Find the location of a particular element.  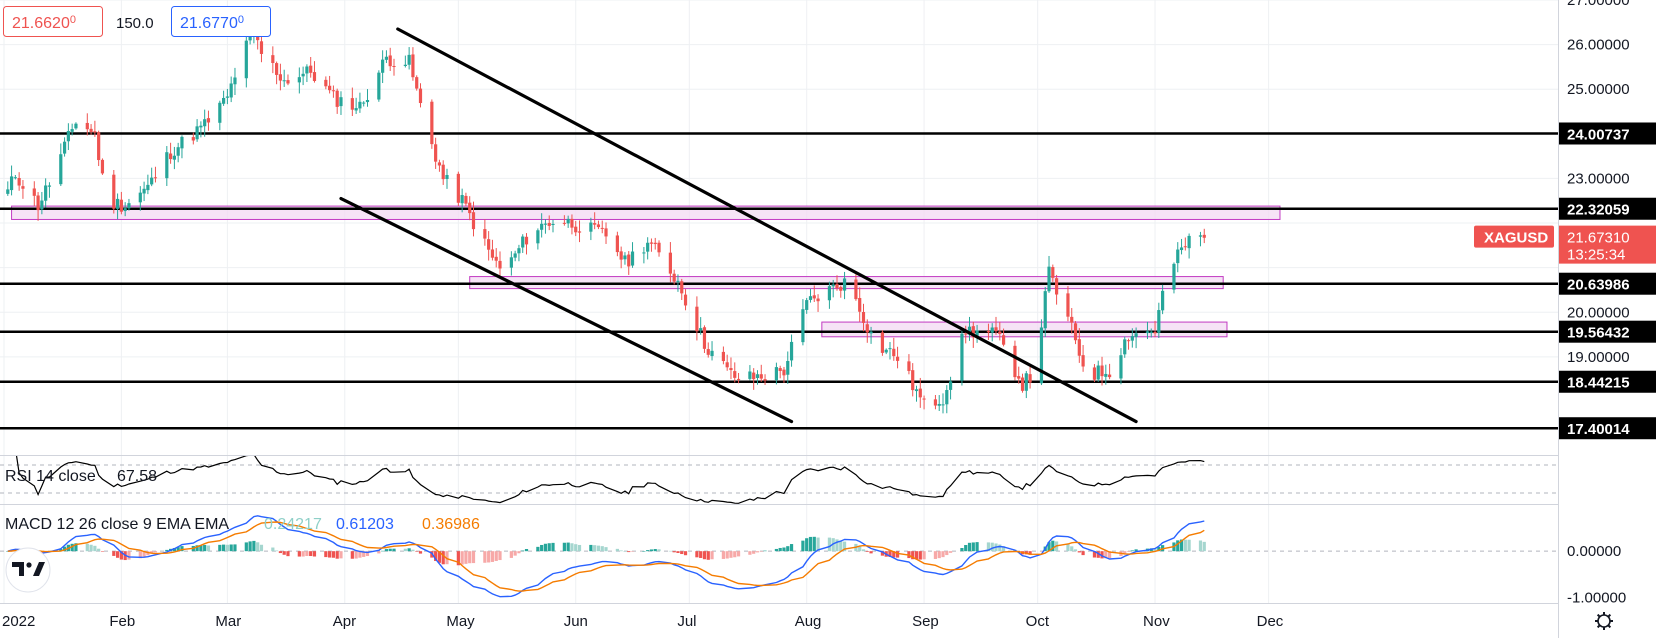

time-tick-label: Apr is located at coordinates (344, 621).